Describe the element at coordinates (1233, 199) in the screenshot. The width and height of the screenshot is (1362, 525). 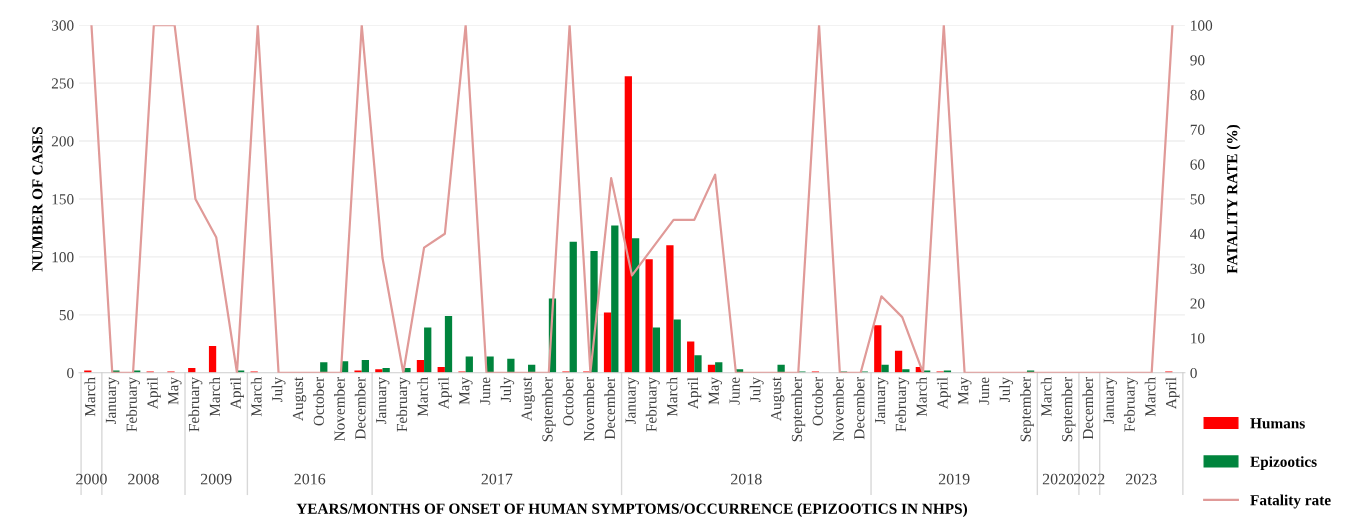
I see `y2-axis-title: FATALITY RATE (%)` at that location.